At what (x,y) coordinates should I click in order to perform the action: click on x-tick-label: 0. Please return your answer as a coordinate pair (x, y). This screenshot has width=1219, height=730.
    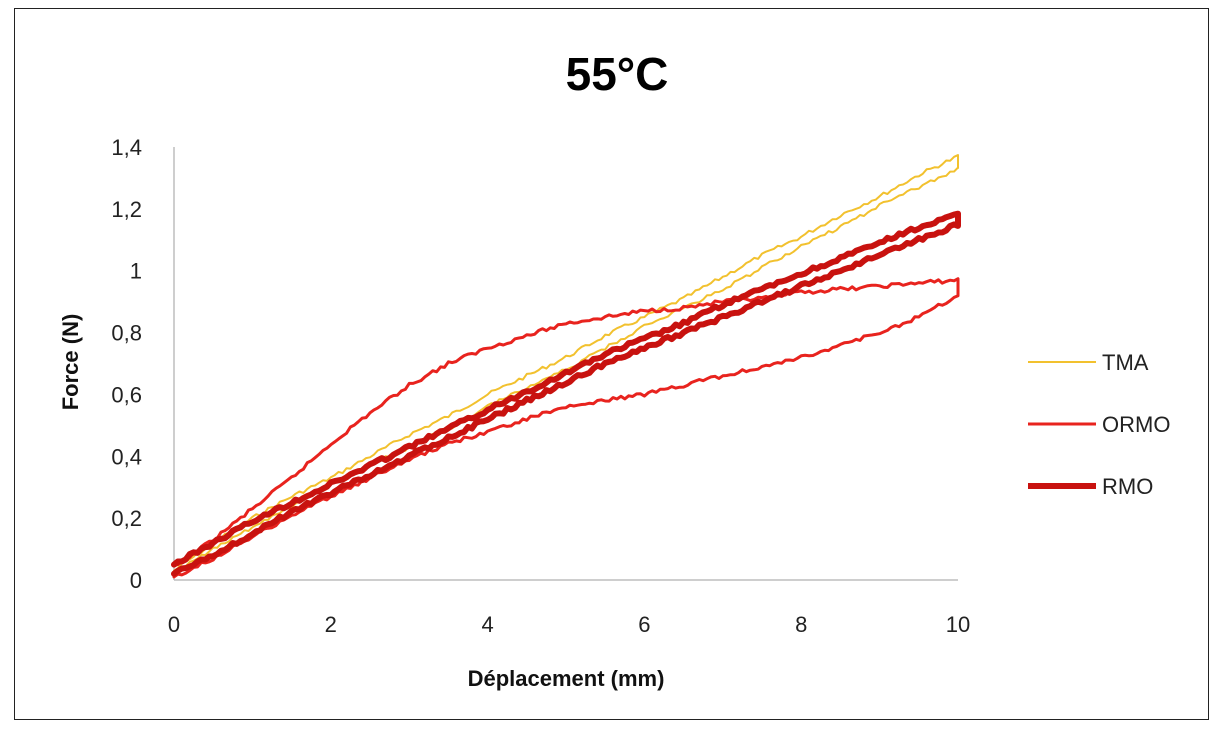
    Looking at the image, I should click on (174, 624).